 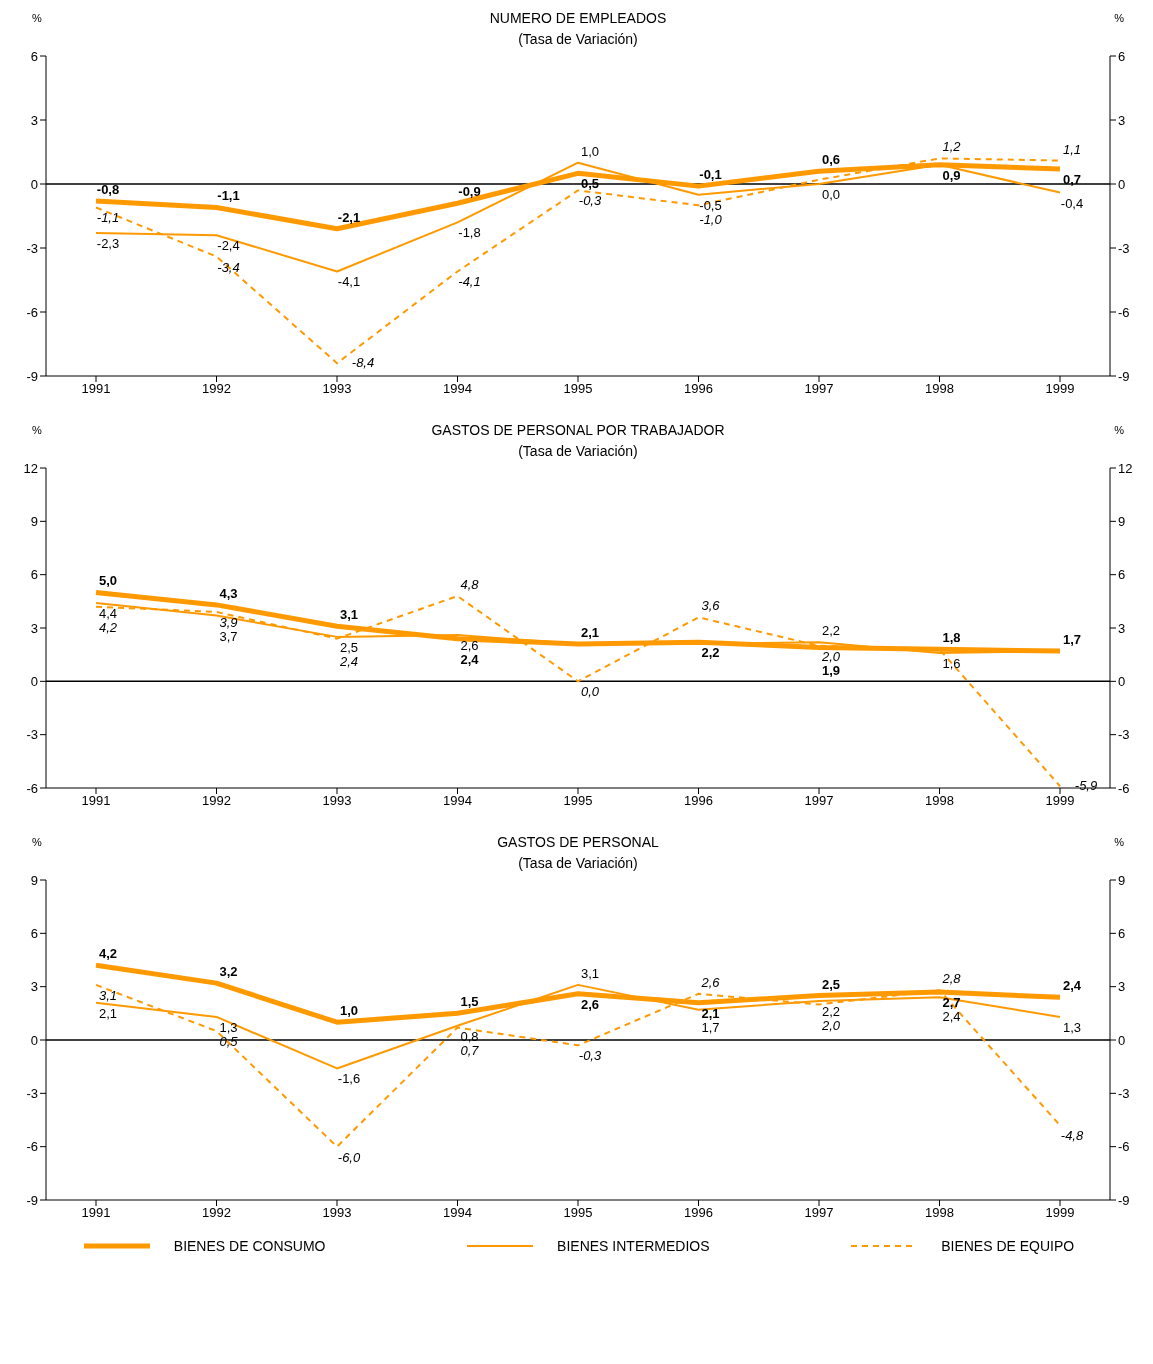 What do you see at coordinates (951, 979) in the screenshot?
I see `data-label: 2,8` at bounding box center [951, 979].